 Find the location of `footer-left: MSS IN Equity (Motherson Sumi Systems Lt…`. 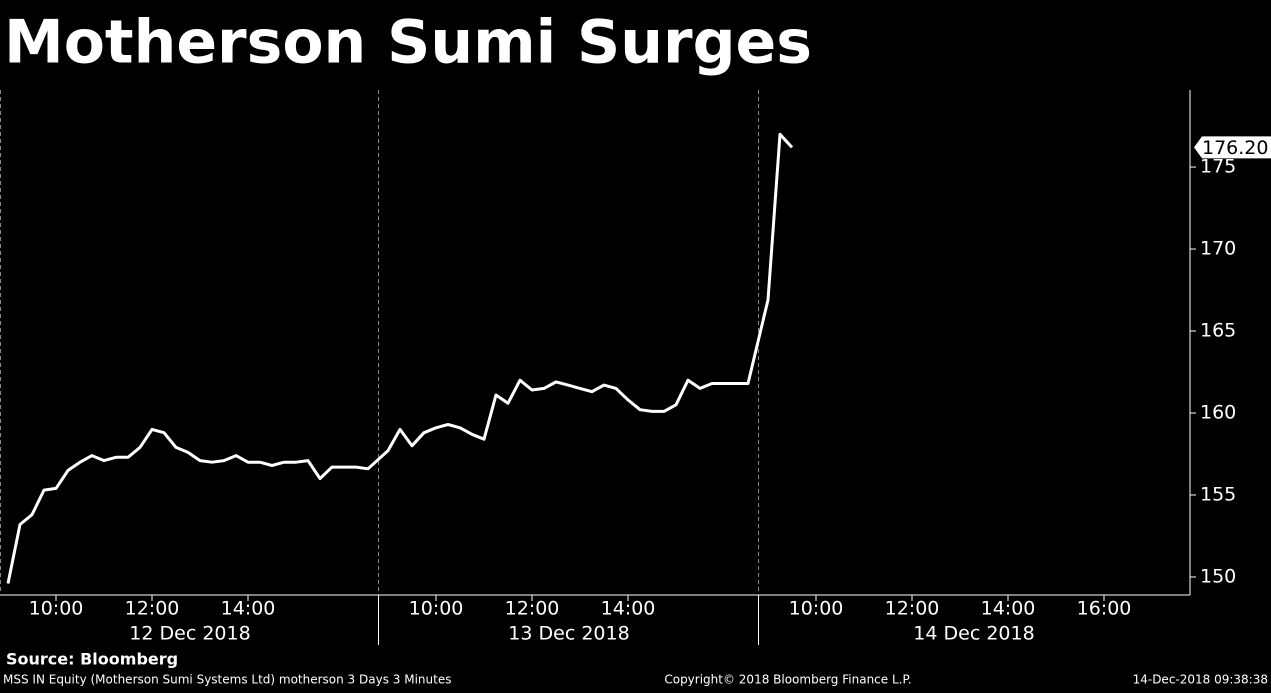

footer-left: MSS IN Equity (Motherson Sumi Systems Lt… is located at coordinates (227, 680).